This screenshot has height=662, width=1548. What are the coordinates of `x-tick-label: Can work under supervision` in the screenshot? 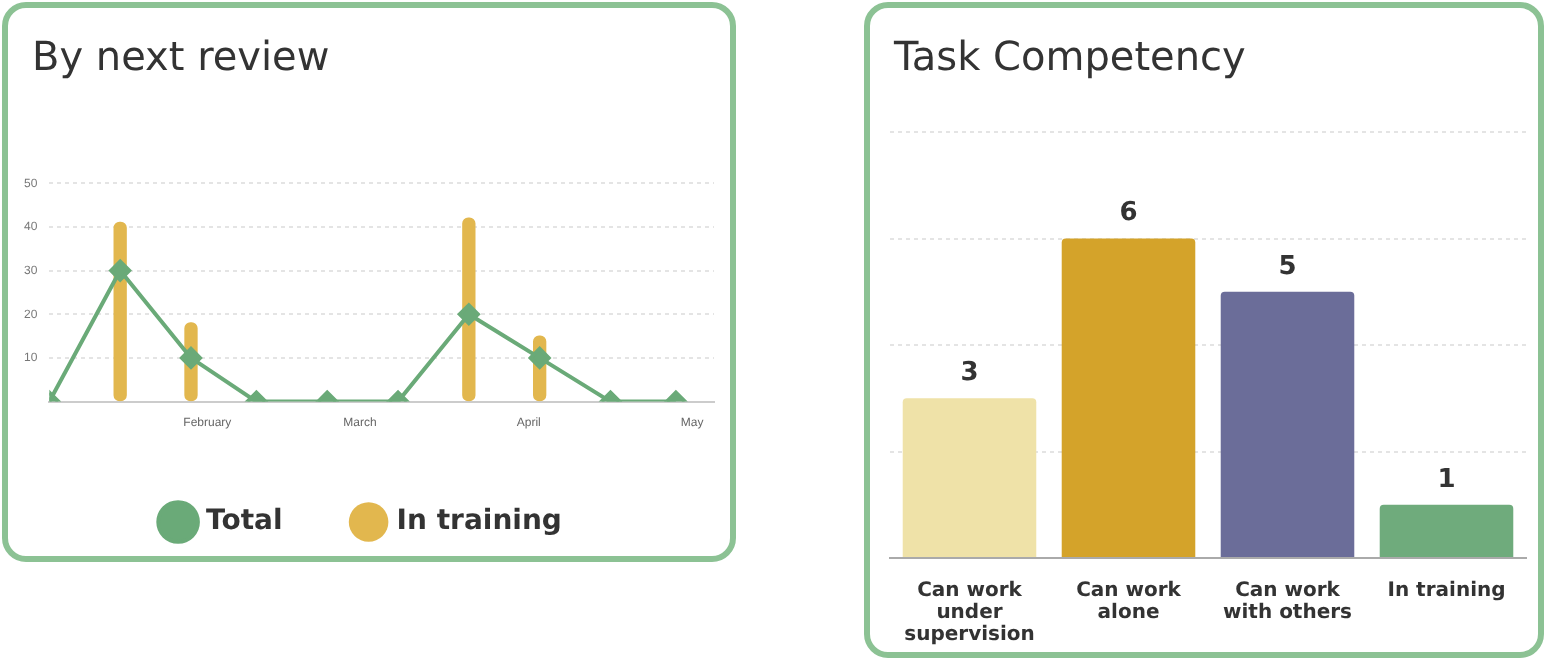 It's located at (969, 613).